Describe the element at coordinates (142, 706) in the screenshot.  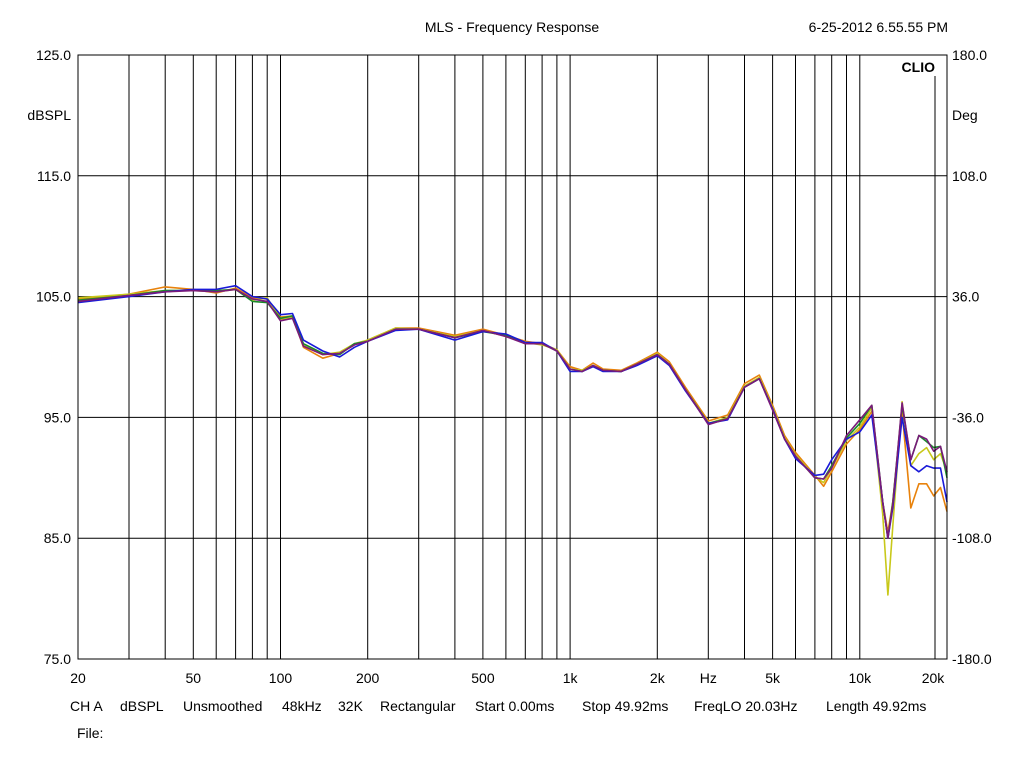
I see `footer-unit: dBSPL` at that location.